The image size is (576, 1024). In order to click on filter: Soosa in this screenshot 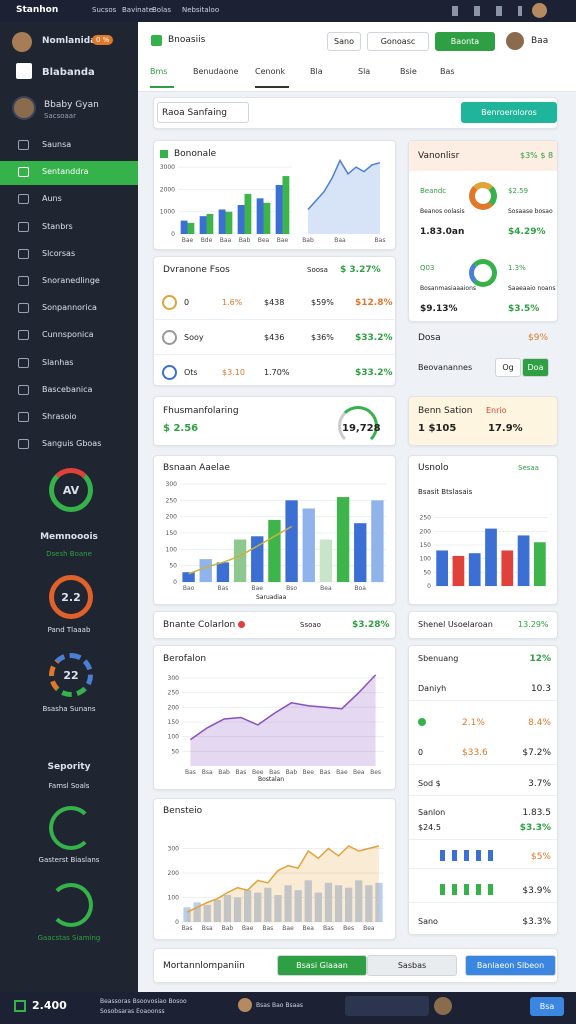, I will do `click(317, 270)`.